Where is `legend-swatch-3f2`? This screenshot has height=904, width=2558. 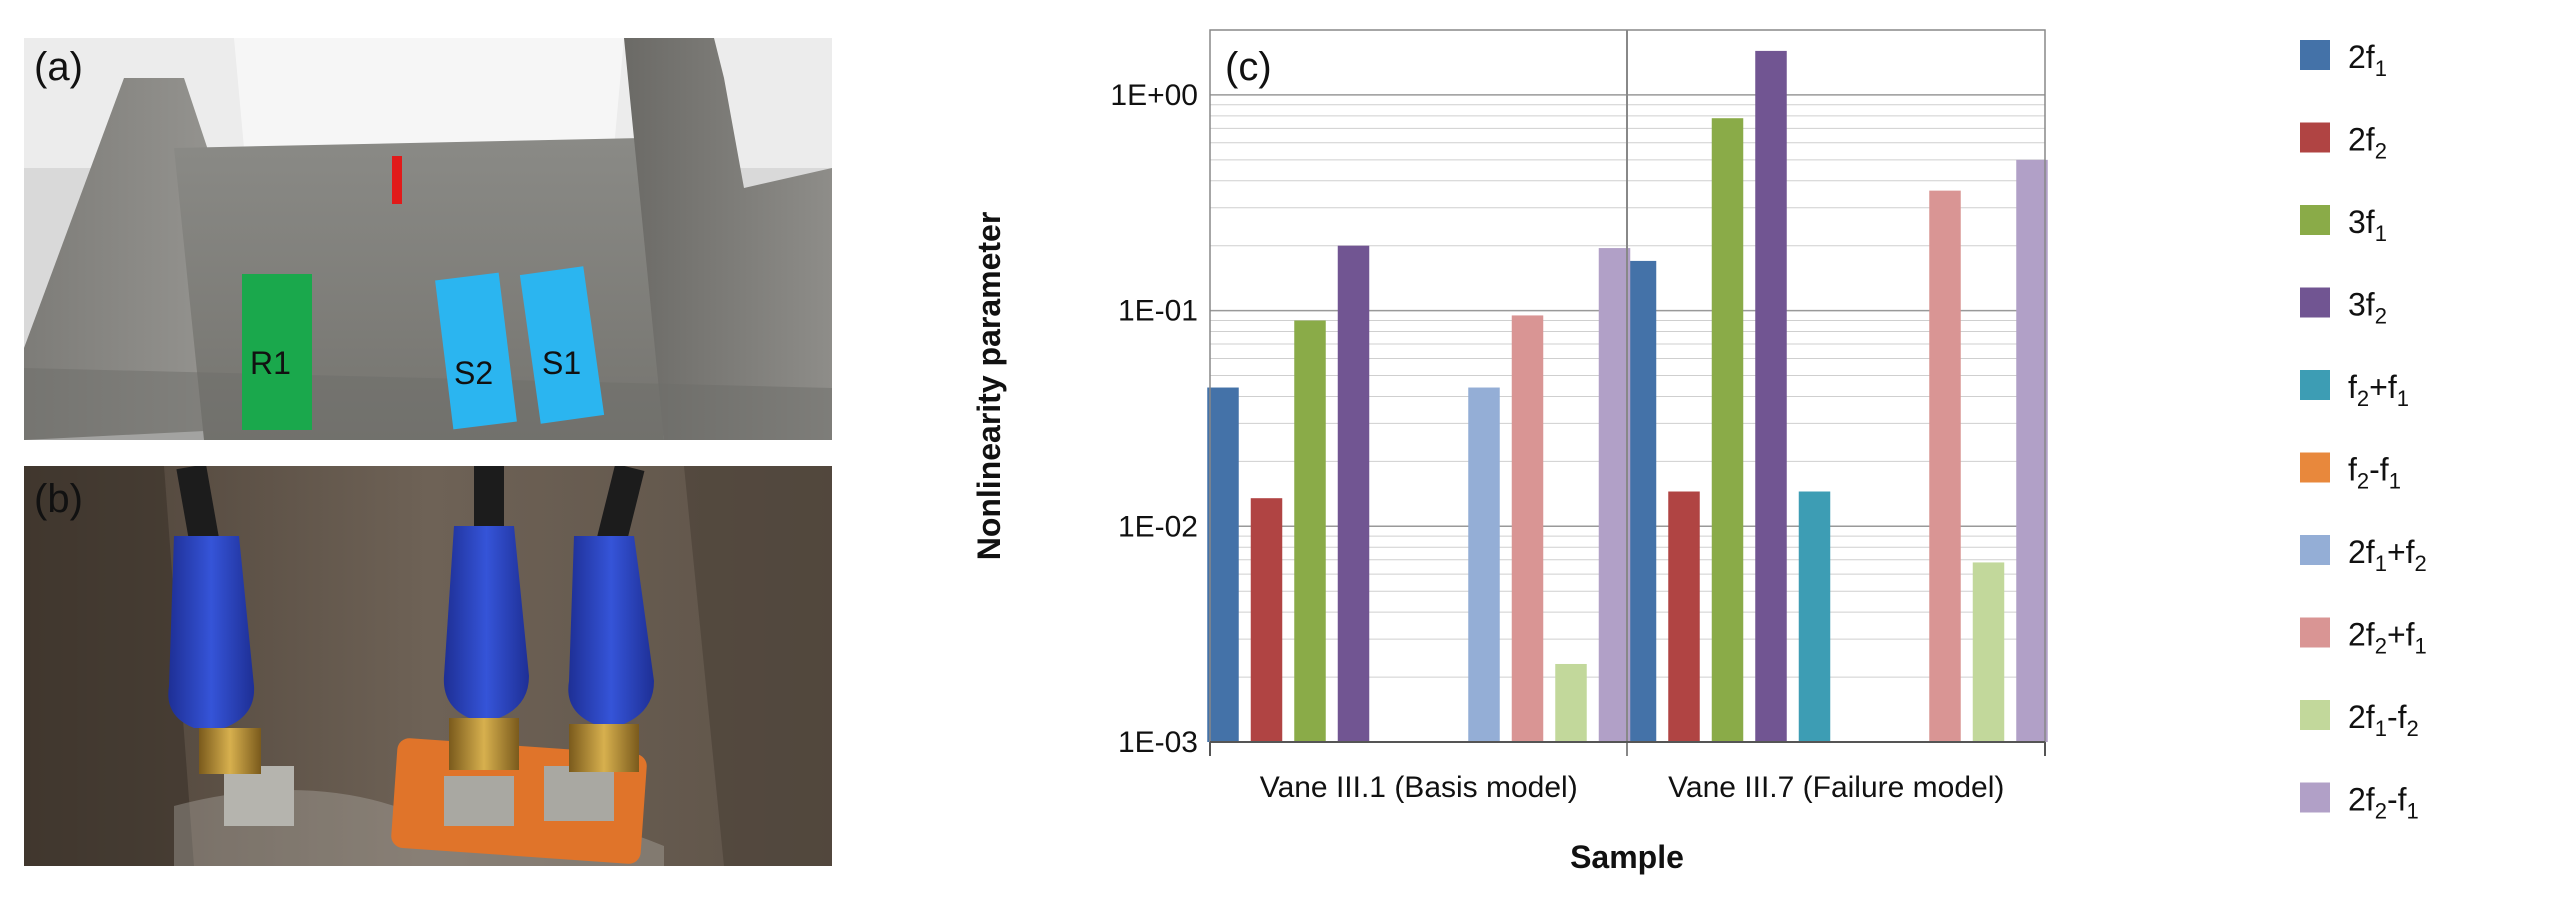
legend-swatch-3f2 is located at coordinates (2315, 302).